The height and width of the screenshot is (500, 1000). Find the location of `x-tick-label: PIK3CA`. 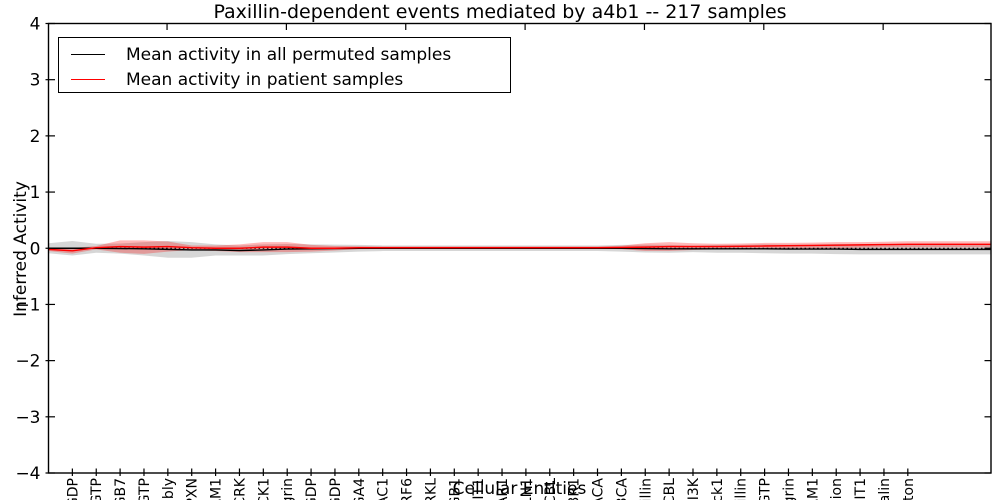

x-tick-label: PIK3CA is located at coordinates (622, 489).